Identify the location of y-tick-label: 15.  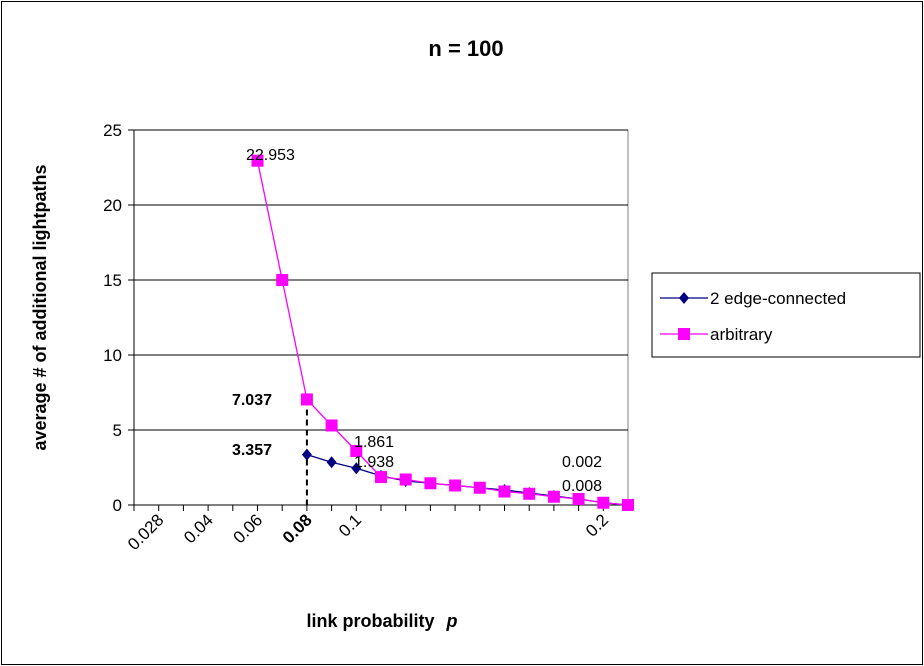
(112, 280).